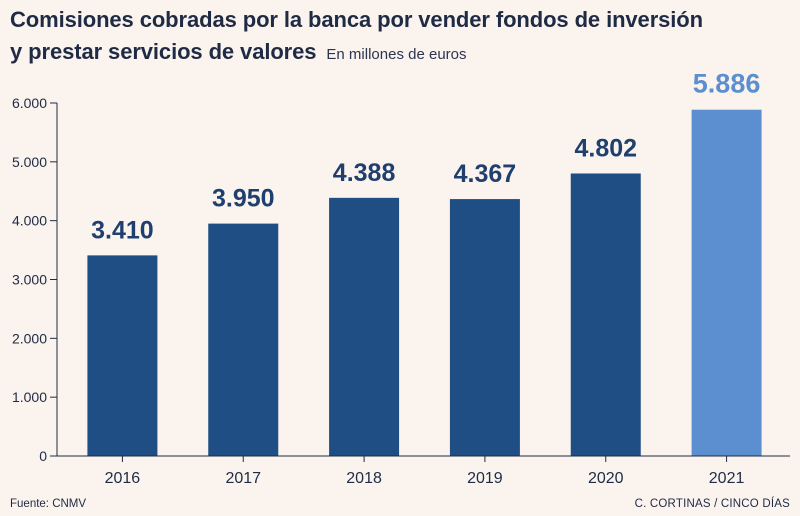 Image resolution: width=800 pixels, height=516 pixels. What do you see at coordinates (243, 478) in the screenshot?
I see `x-tick-label: 2017` at bounding box center [243, 478].